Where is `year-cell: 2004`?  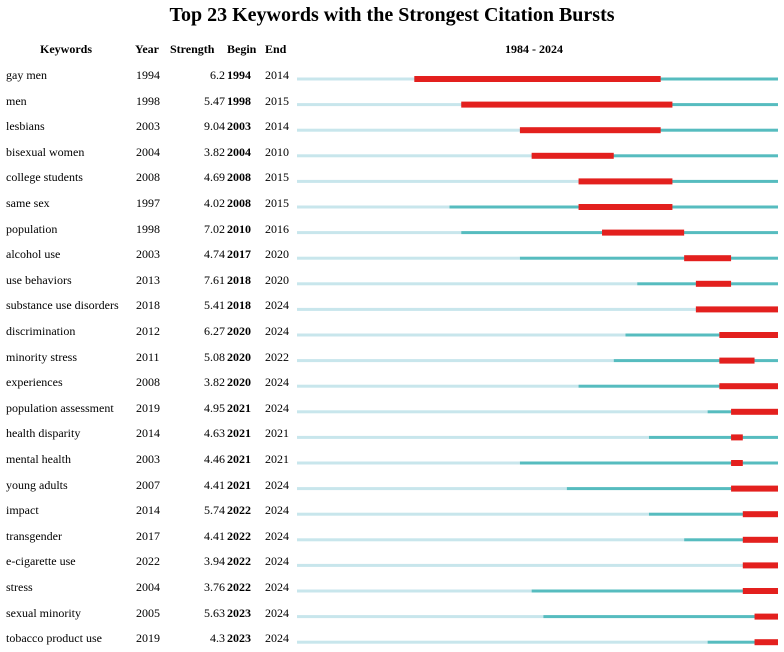 year-cell: 2004 is located at coordinates (148, 587).